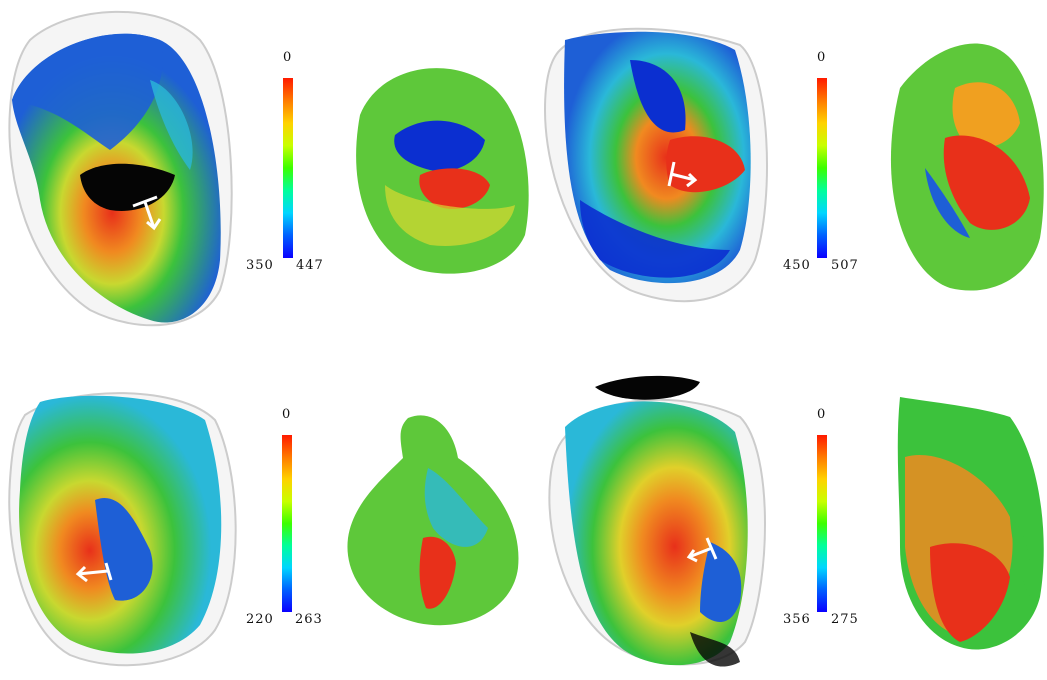 This screenshot has width=1047, height=680. I want to click on colorbar-bottom-left-label: 450, so click(797, 265).